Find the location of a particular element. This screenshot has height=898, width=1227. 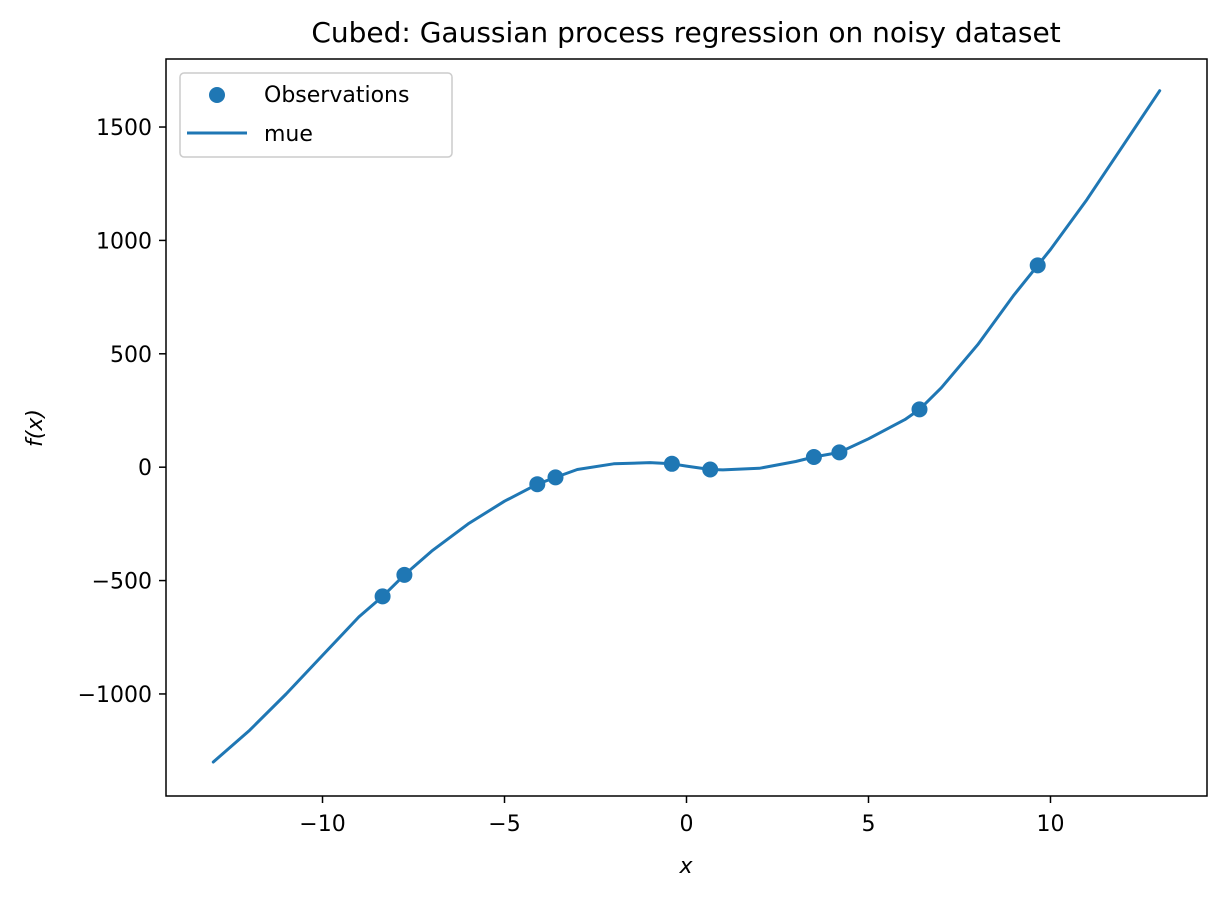

x-tick-label: 10 is located at coordinates (1050, 824).